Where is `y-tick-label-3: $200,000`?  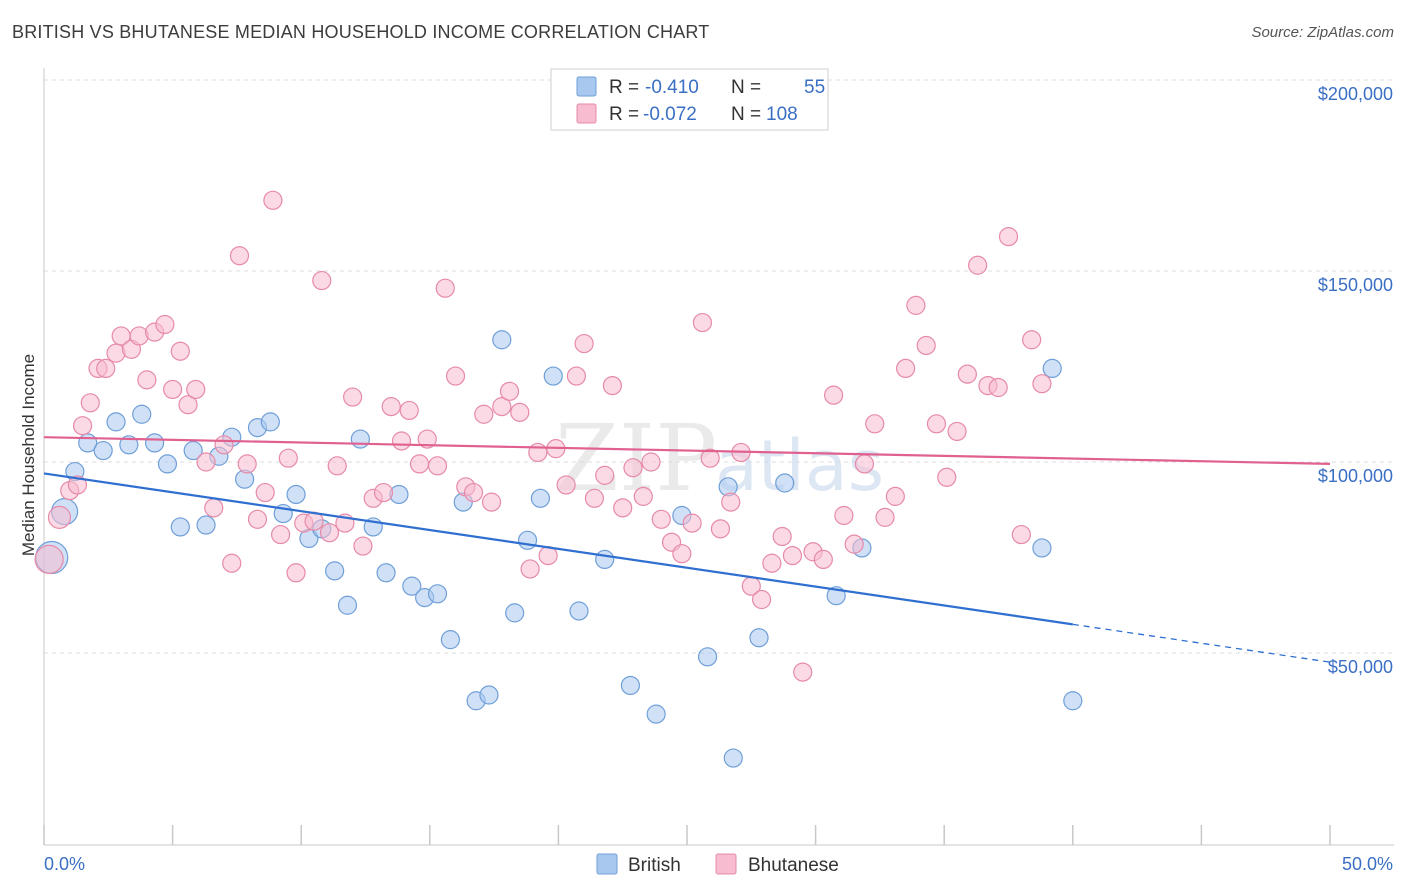
y-tick-label-3: $200,000 is located at coordinates (1355, 94).